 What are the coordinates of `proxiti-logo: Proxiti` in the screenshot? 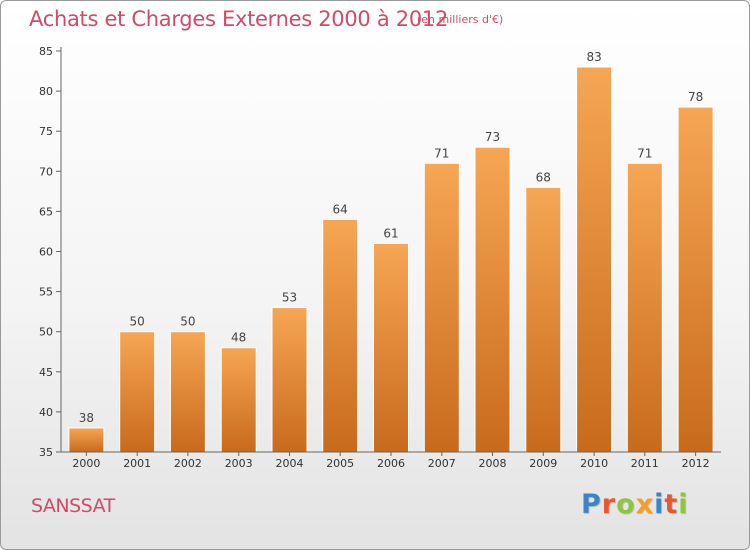 It's located at (635, 504).